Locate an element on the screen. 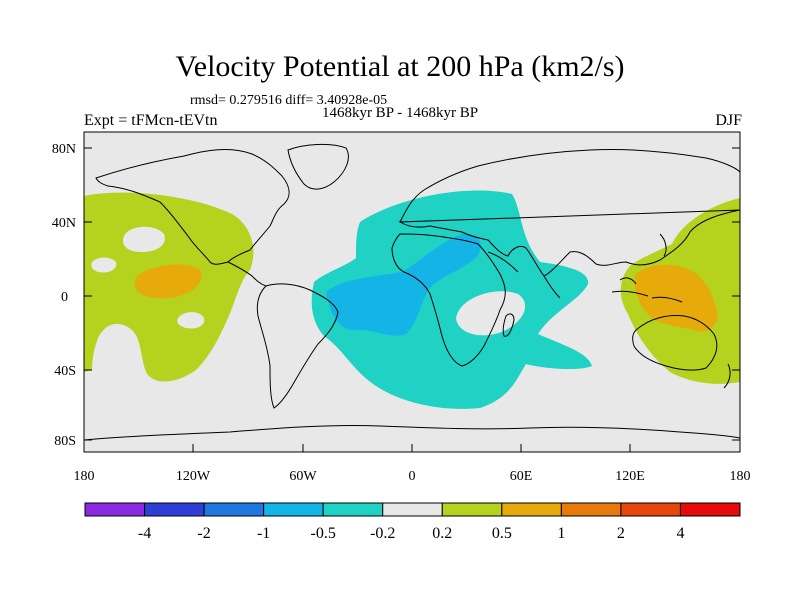 This screenshot has height=600, width=800. atlantic-negative-field is located at coordinates (451, 299).